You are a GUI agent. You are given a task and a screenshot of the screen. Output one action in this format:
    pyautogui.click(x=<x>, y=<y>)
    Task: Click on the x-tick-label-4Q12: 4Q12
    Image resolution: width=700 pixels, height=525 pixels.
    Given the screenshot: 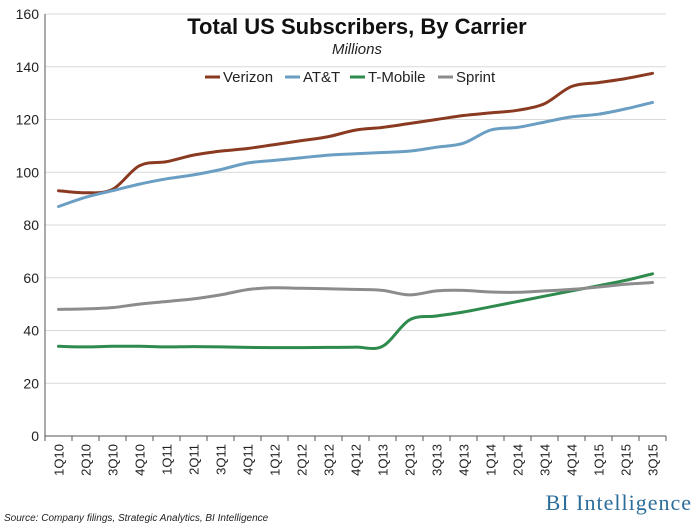 What is the action you would take?
    pyautogui.click(x=356, y=460)
    